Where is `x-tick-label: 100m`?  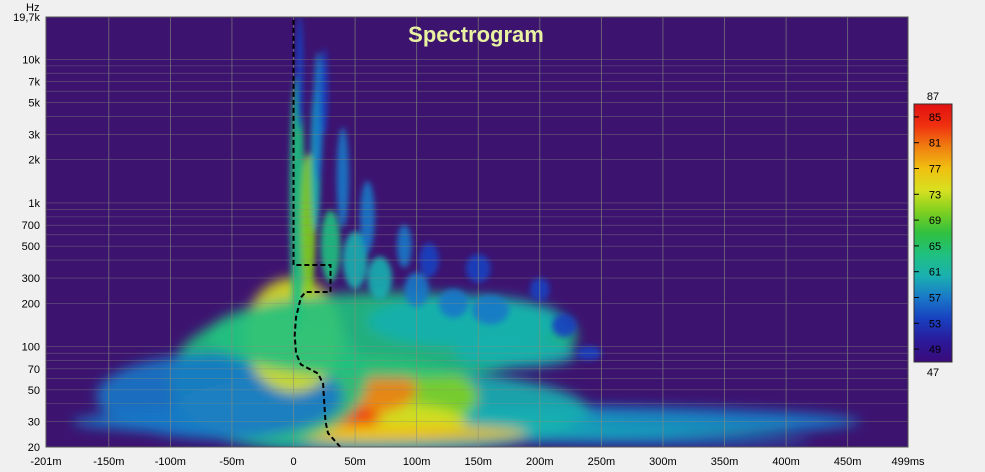 x-tick-label: 100m is located at coordinates (417, 462).